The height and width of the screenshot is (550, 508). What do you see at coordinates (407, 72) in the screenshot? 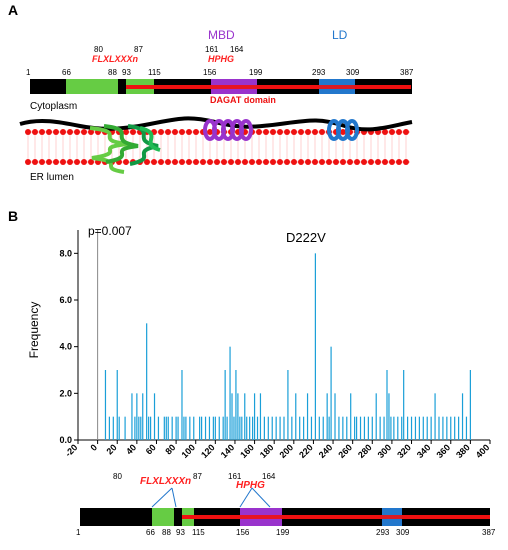
I see `position-label: 387` at bounding box center [407, 72].